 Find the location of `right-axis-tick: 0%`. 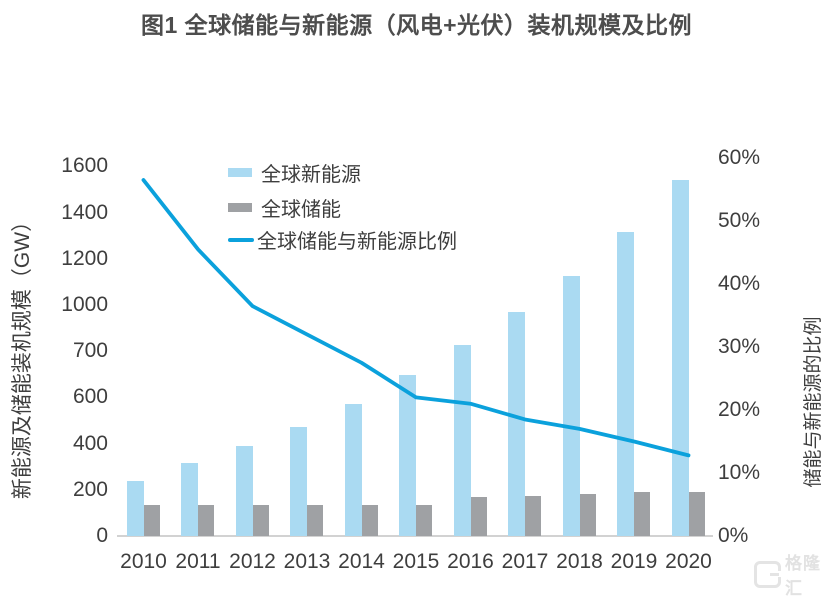

right-axis-tick: 0% is located at coordinates (733, 535).